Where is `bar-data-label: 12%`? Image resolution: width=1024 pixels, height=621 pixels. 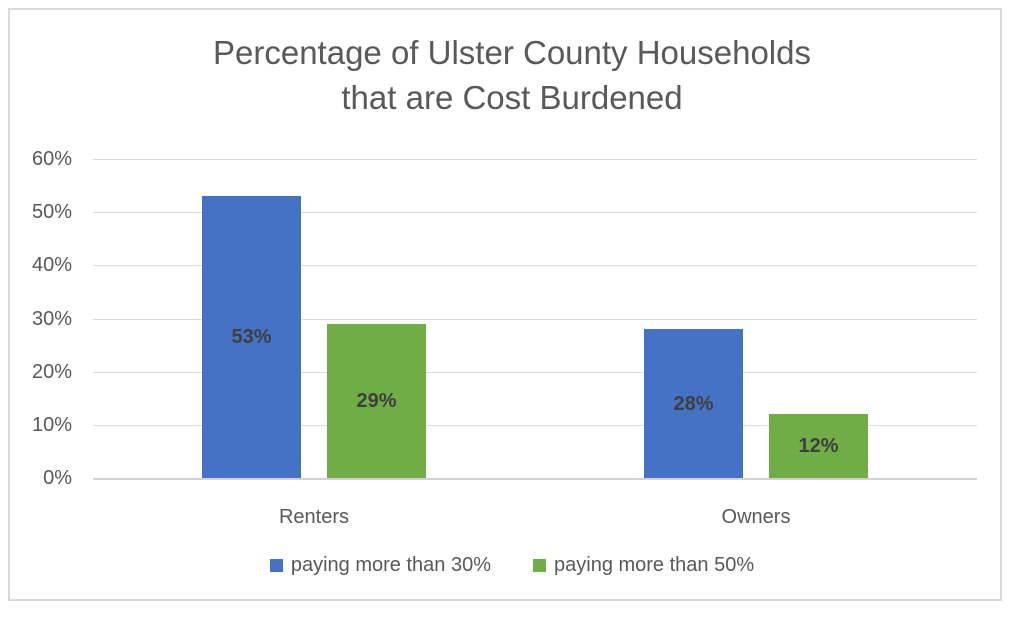 bar-data-label: 12% is located at coordinates (818, 446).